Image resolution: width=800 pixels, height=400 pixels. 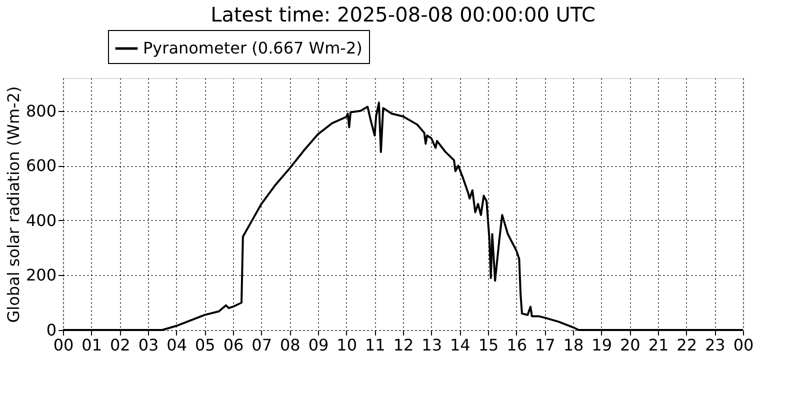 What do you see at coordinates (658, 345) in the screenshot?
I see `x-tick-label: 21` at bounding box center [658, 345].